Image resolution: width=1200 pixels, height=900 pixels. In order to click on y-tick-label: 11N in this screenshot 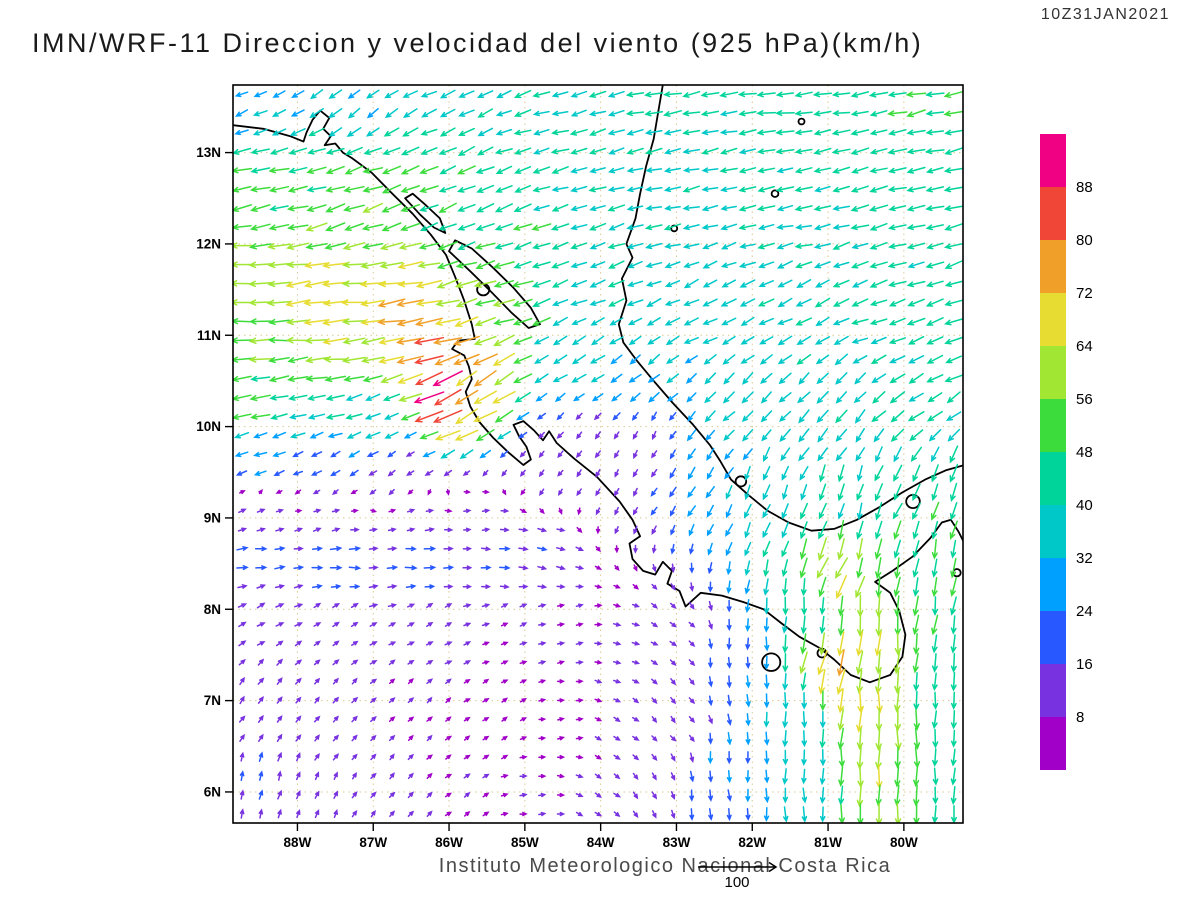, I will do `click(209, 335)`.